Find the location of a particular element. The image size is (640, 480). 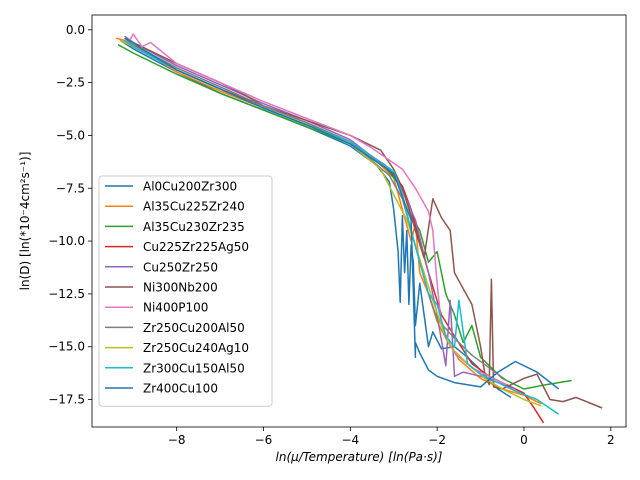

x-tick-label-2: −4 is located at coordinates (350, 440).